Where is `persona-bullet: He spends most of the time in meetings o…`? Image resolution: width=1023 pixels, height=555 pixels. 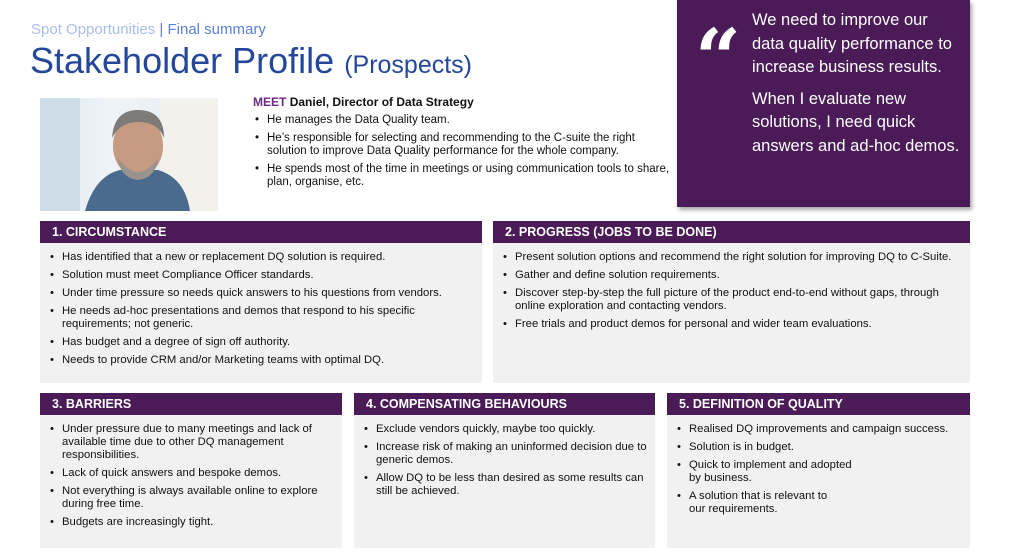
persona-bullet: He spends most of the time in meetings o… is located at coordinates (463, 176).